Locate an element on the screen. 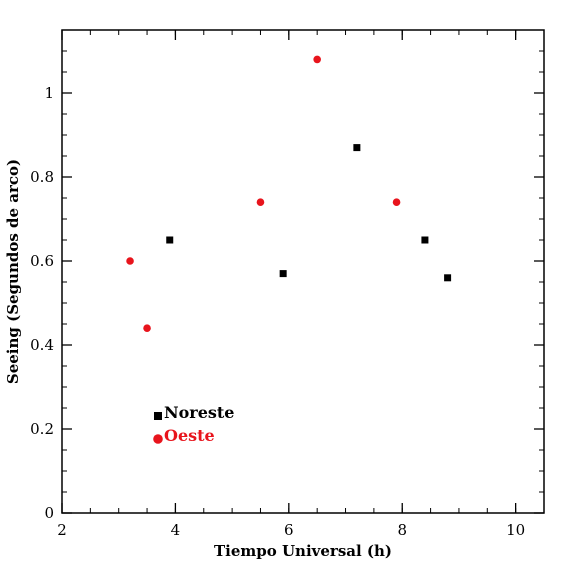  x-axis-label: Tiempo Universal (h) is located at coordinates (303, 551).